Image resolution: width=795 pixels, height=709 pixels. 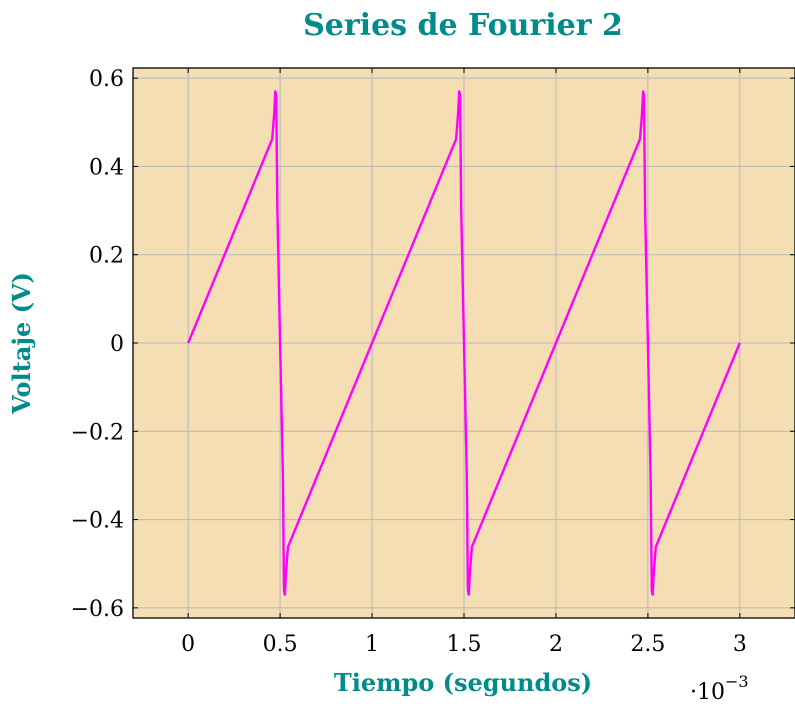 I want to click on y-tick-label: 0, so click(x=117, y=344).